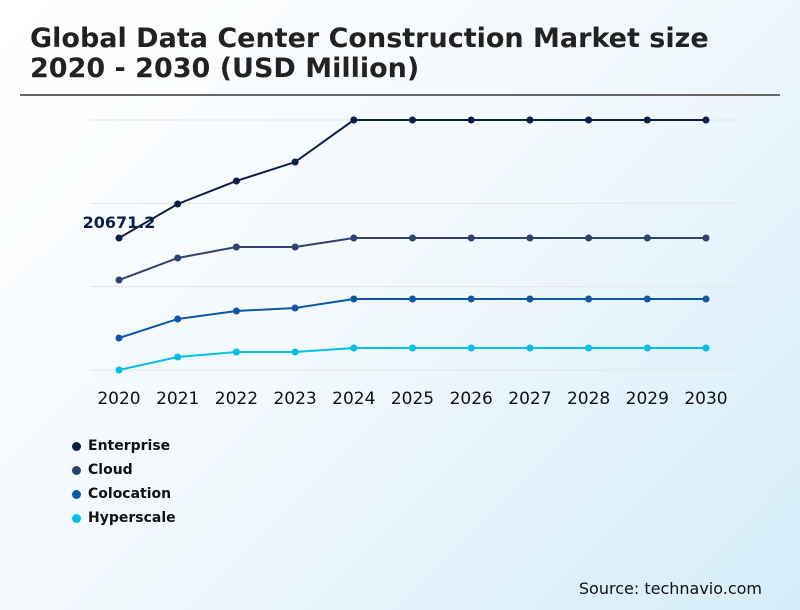 This screenshot has width=800, height=610. Describe the element at coordinates (110, 470) in the screenshot. I see `legend-label: Cloud` at that location.